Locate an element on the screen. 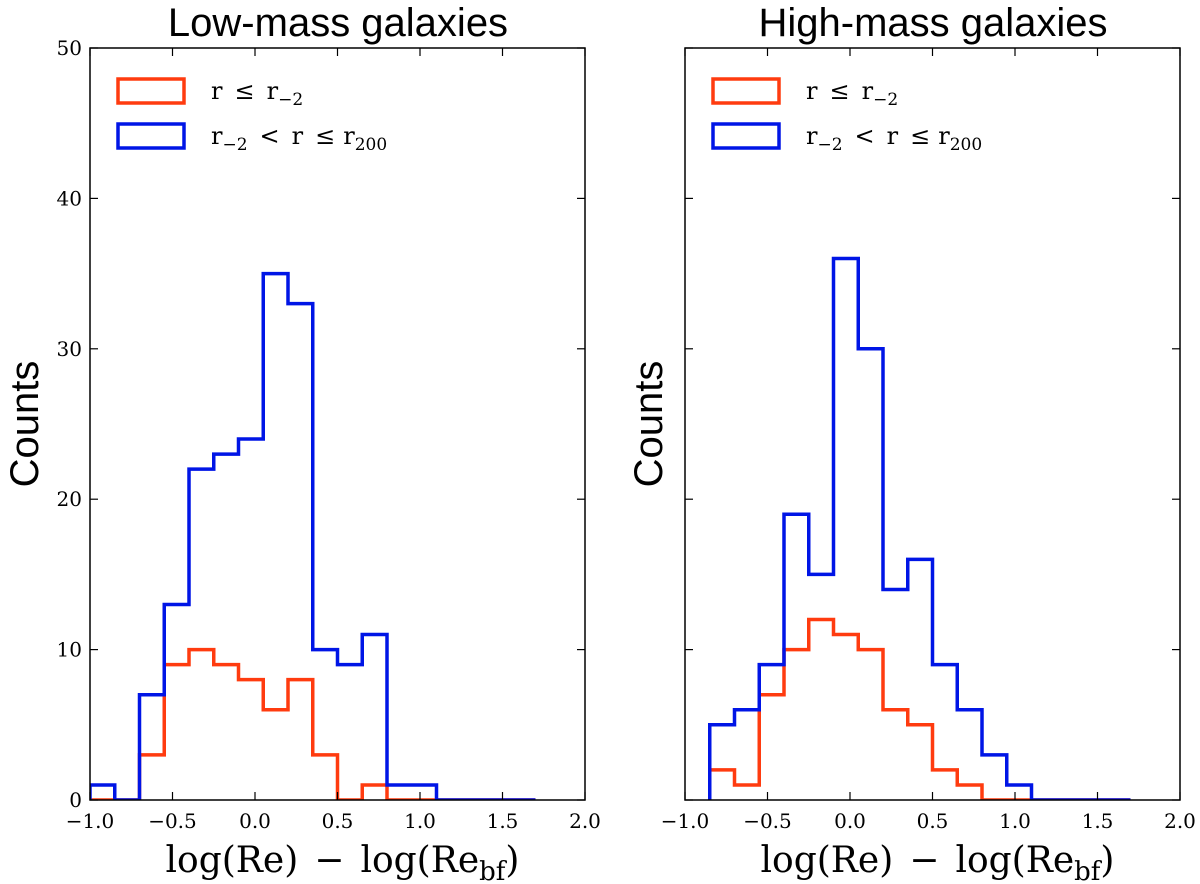  y-tick-label: 30 is located at coordinates (69, 349).